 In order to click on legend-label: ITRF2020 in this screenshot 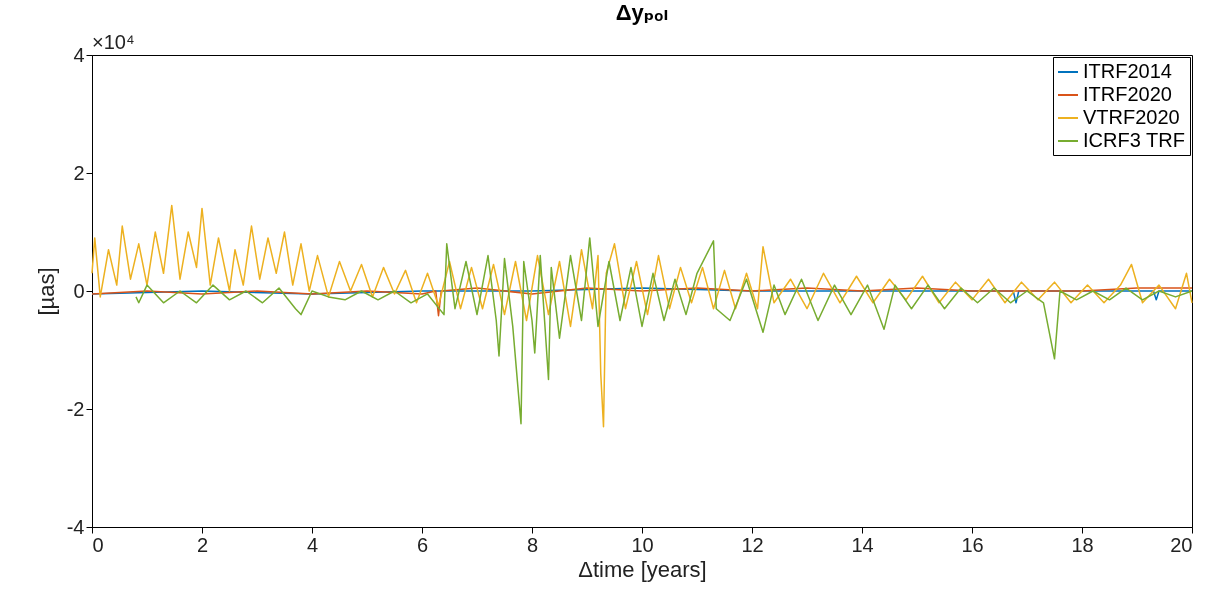, I will do `click(1127, 94)`.